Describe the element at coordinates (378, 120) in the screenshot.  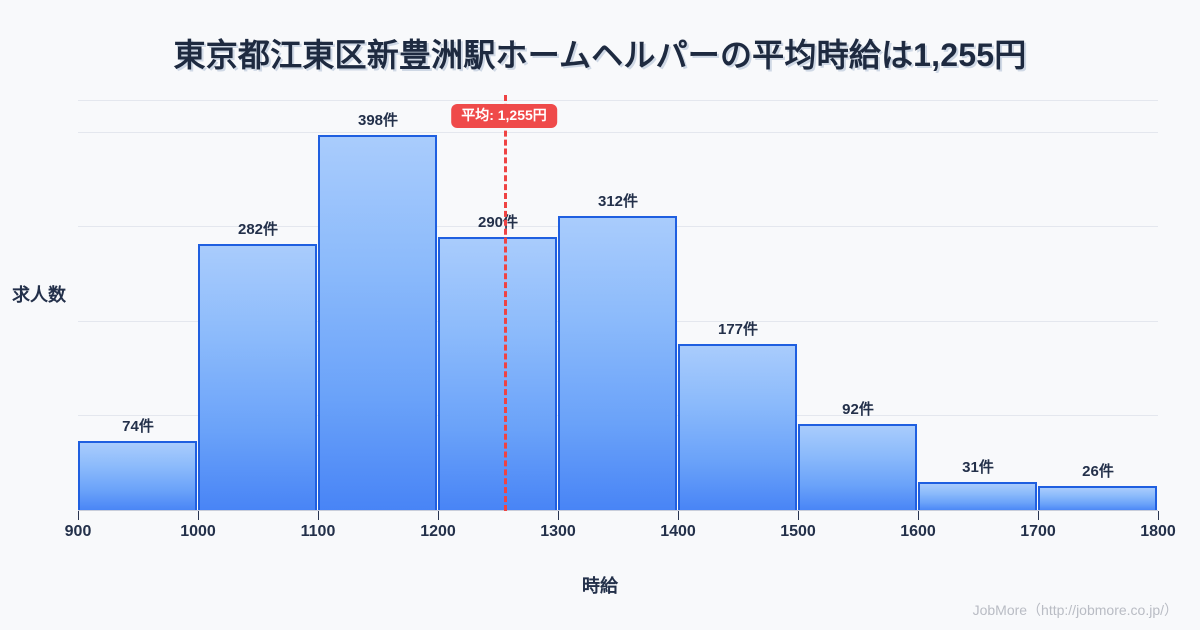
I see `bar-value-label: 398件` at that location.